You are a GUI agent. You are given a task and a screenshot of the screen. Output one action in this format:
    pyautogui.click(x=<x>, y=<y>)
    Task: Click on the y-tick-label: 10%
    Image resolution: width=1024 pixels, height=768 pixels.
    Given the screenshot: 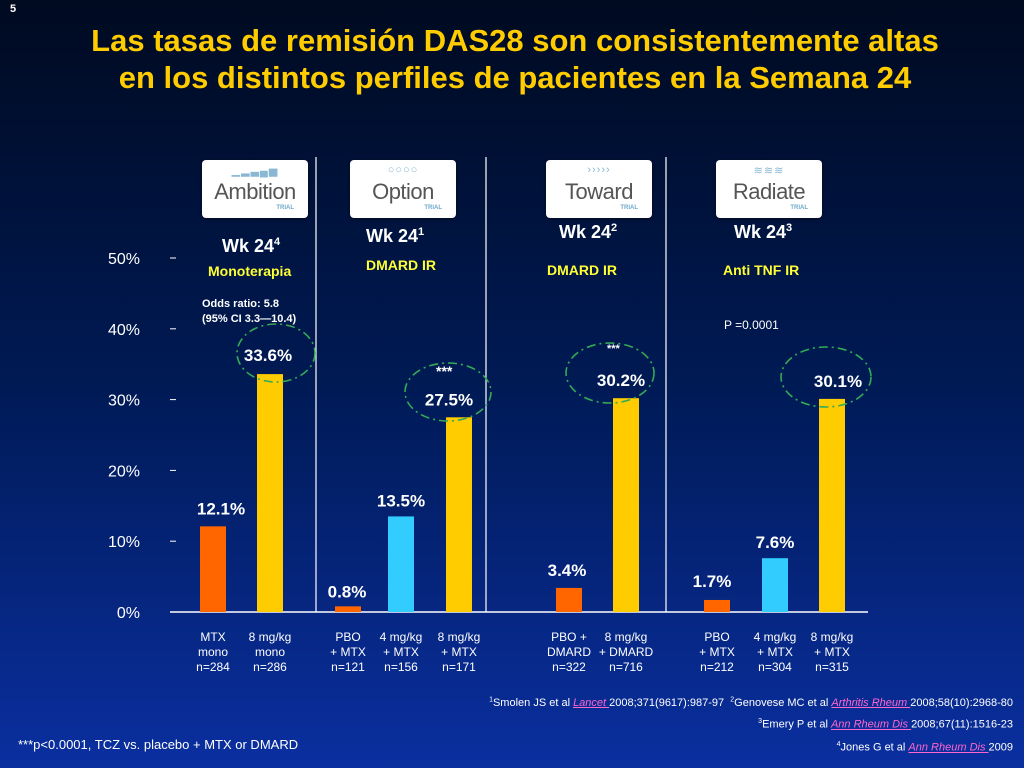 What is the action you would take?
    pyautogui.click(x=124, y=542)
    